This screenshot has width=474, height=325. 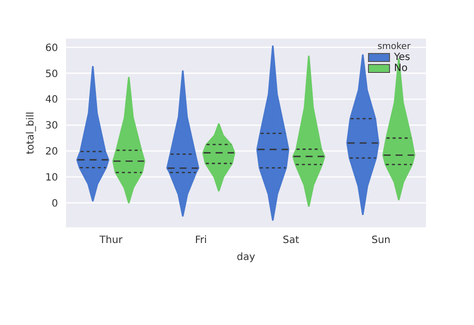 What do you see at coordinates (381, 240) in the screenshot?
I see `x-tick-label: Sun` at bounding box center [381, 240].